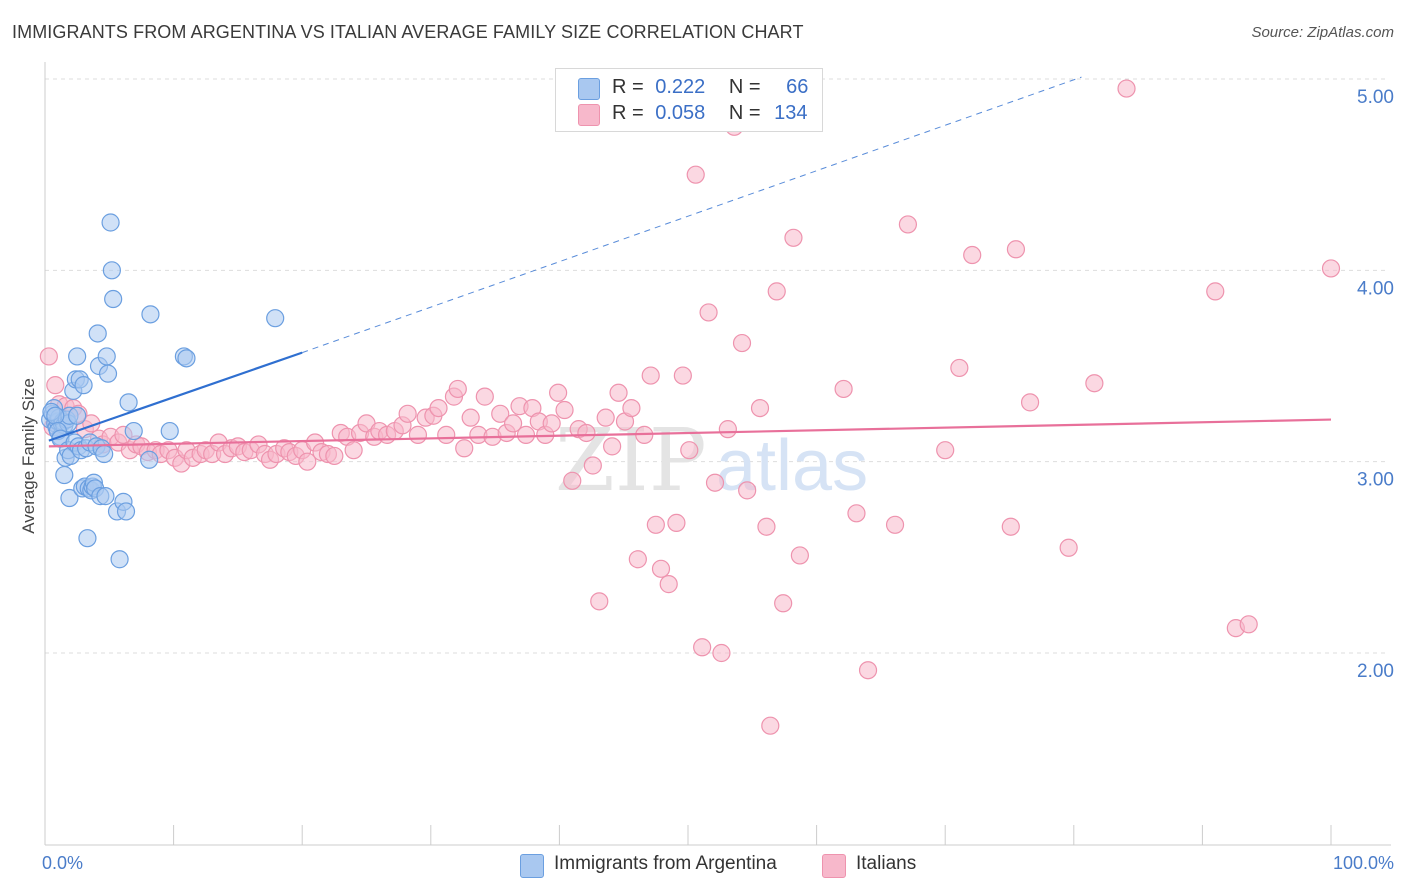 Image resolution: width=1406 pixels, height=892 pixels. Describe the element at coordinates (689, 100) in the screenshot. I see `legend: R = 0.222 N = 66 R = 0.058 N = 134` at that location.